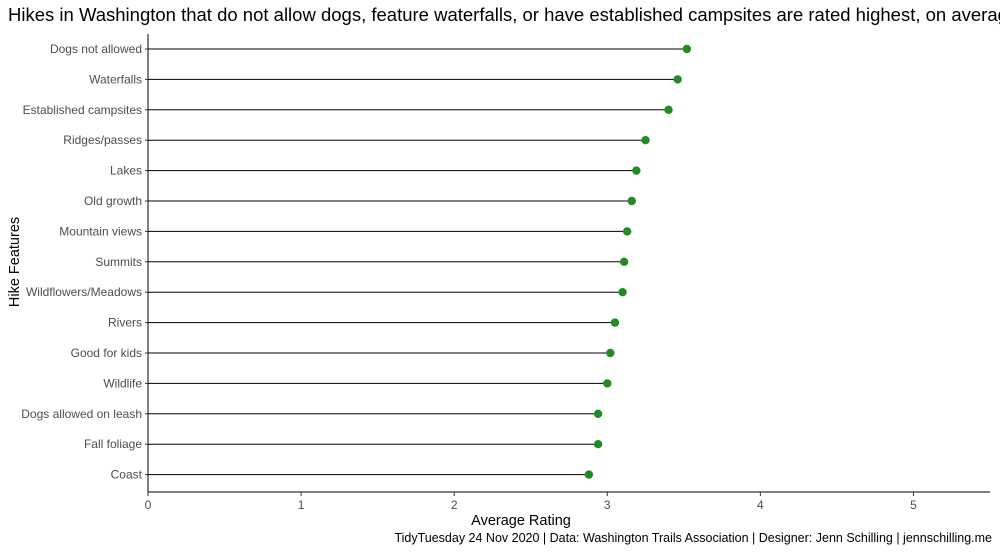 This screenshot has width=1000, height=554. I want to click on category-label: Rivers, so click(125, 323).